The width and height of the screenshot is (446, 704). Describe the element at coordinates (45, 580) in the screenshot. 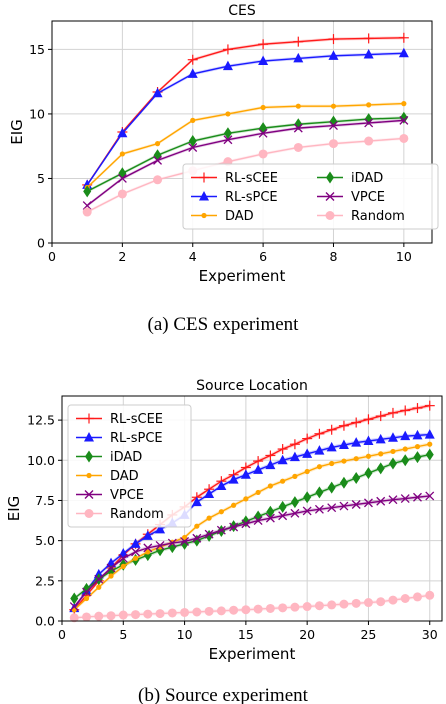

I see `source-ytick-label: 2.5` at that location.